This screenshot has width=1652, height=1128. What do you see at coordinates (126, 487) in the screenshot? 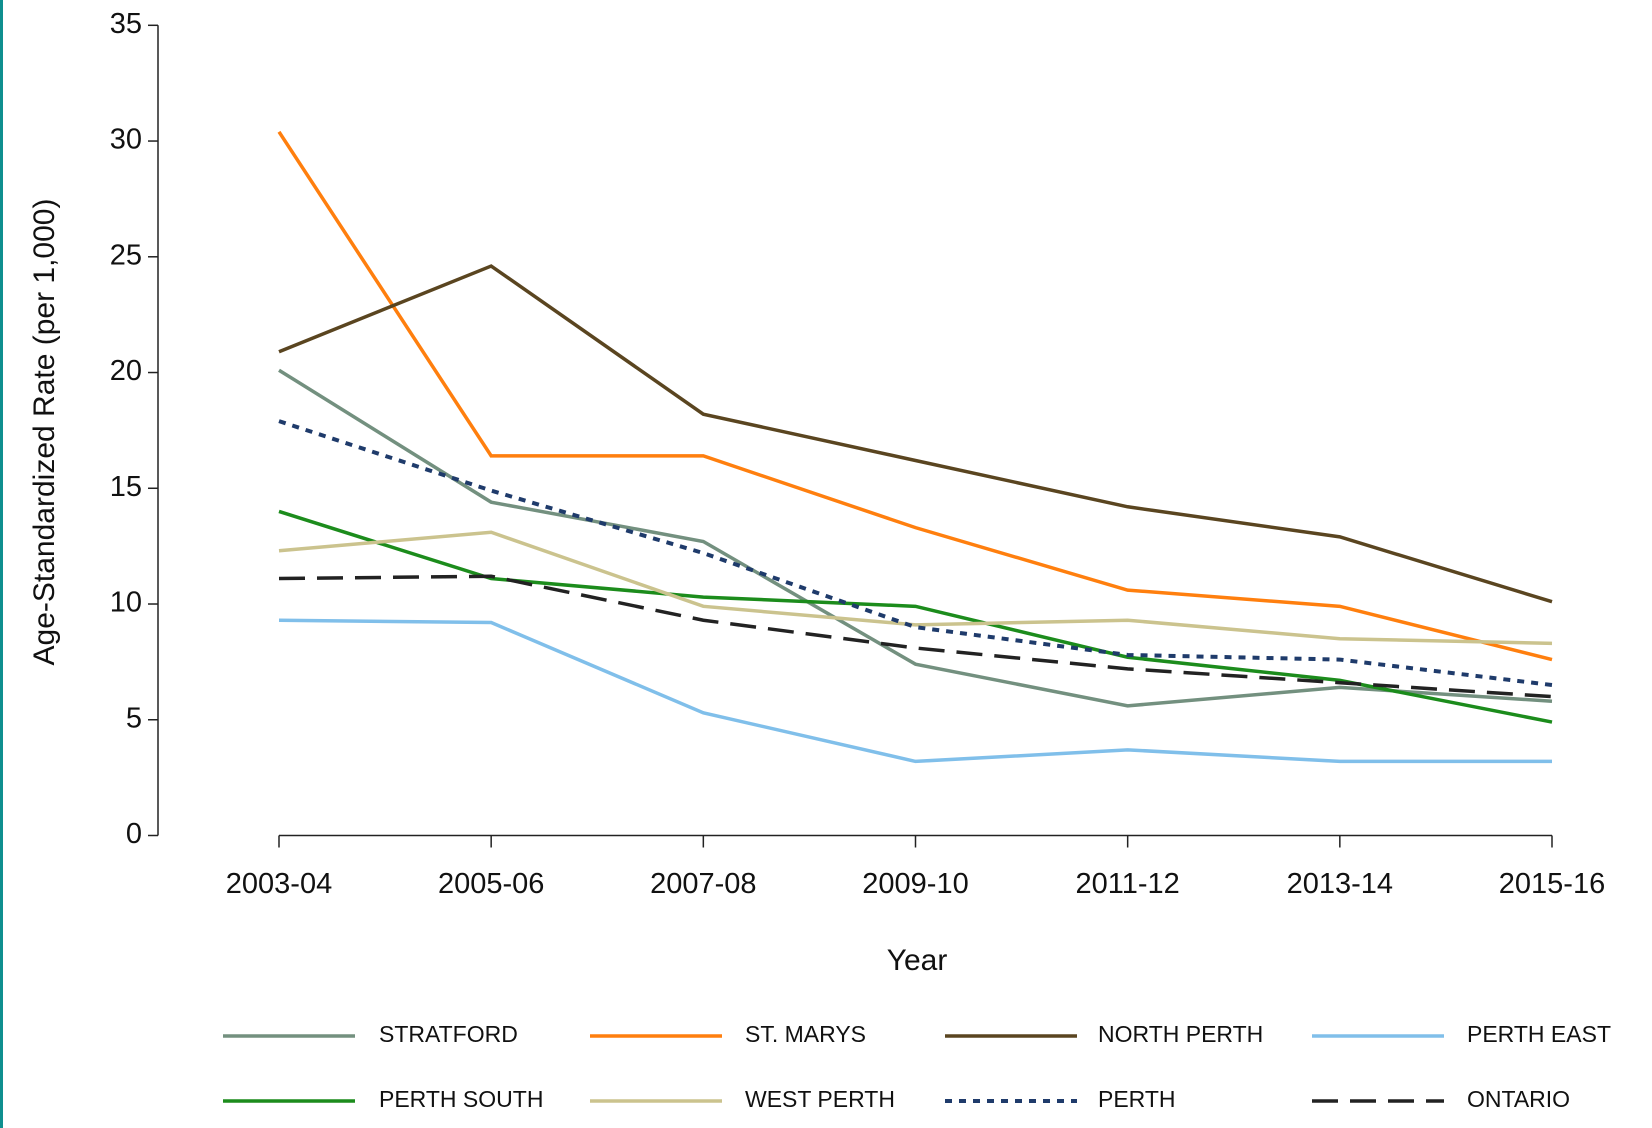
I see `y-tick-label: 15` at bounding box center [126, 487].